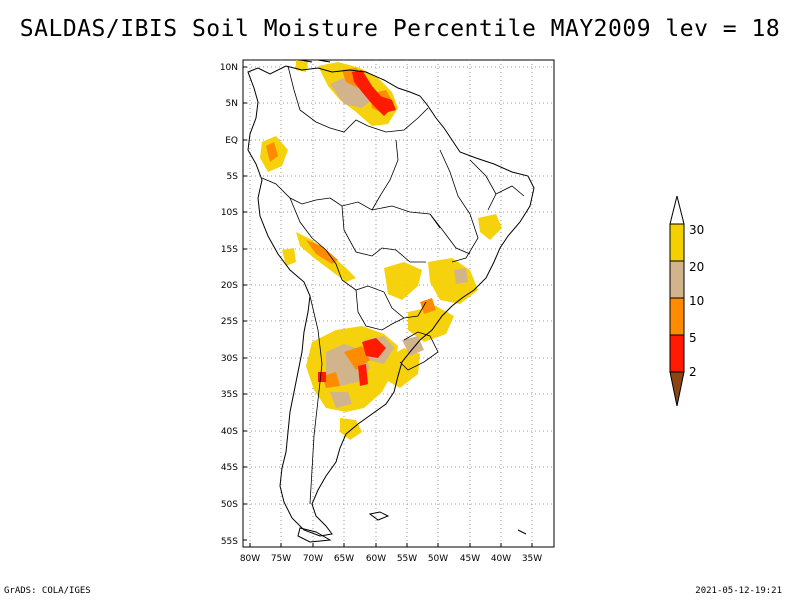  Describe the element at coordinates (229, 286) in the screenshot. I see `lat-label: 20S` at that location.